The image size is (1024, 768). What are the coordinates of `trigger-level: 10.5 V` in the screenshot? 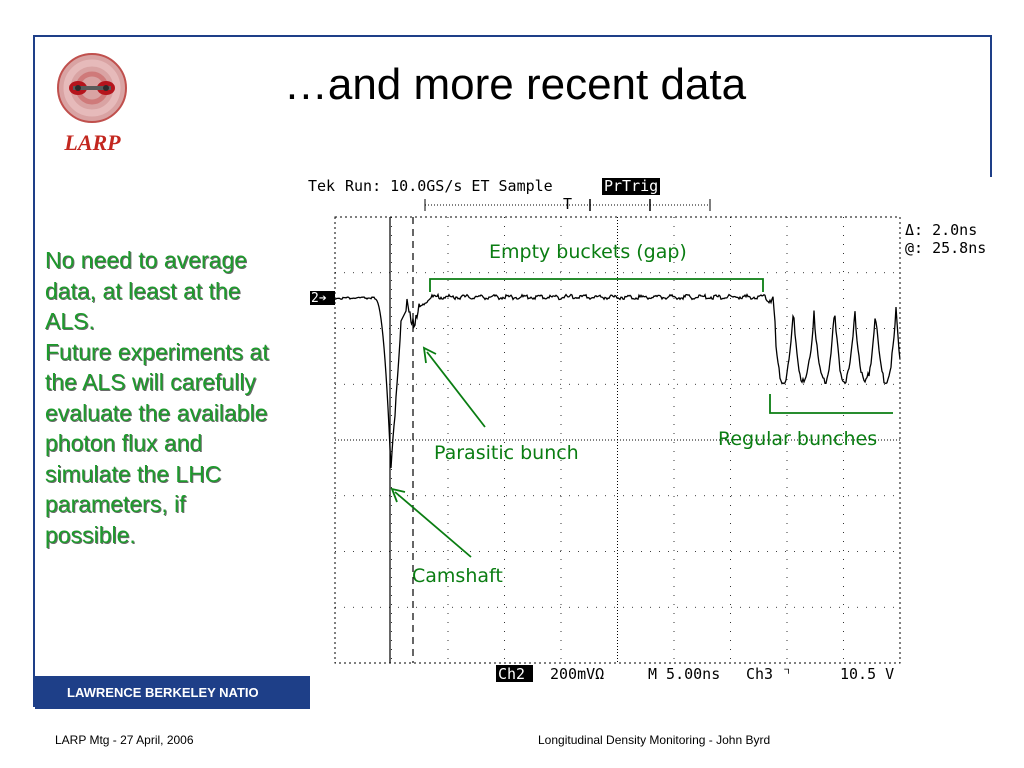 It's located at (867, 674).